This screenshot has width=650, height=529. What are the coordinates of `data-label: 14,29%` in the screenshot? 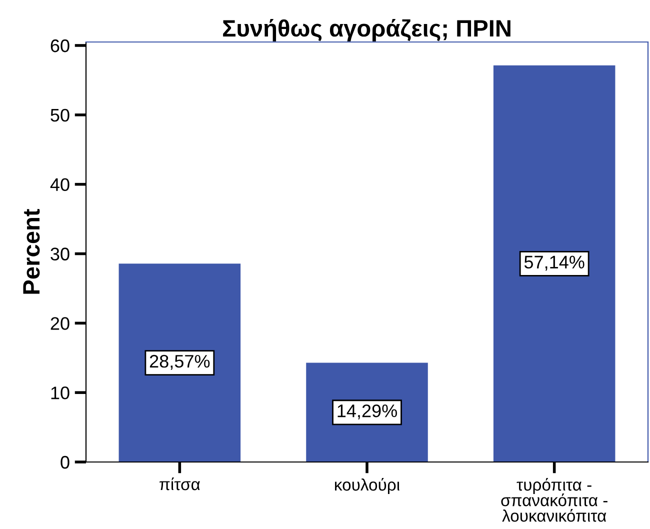 It's located at (367, 412).